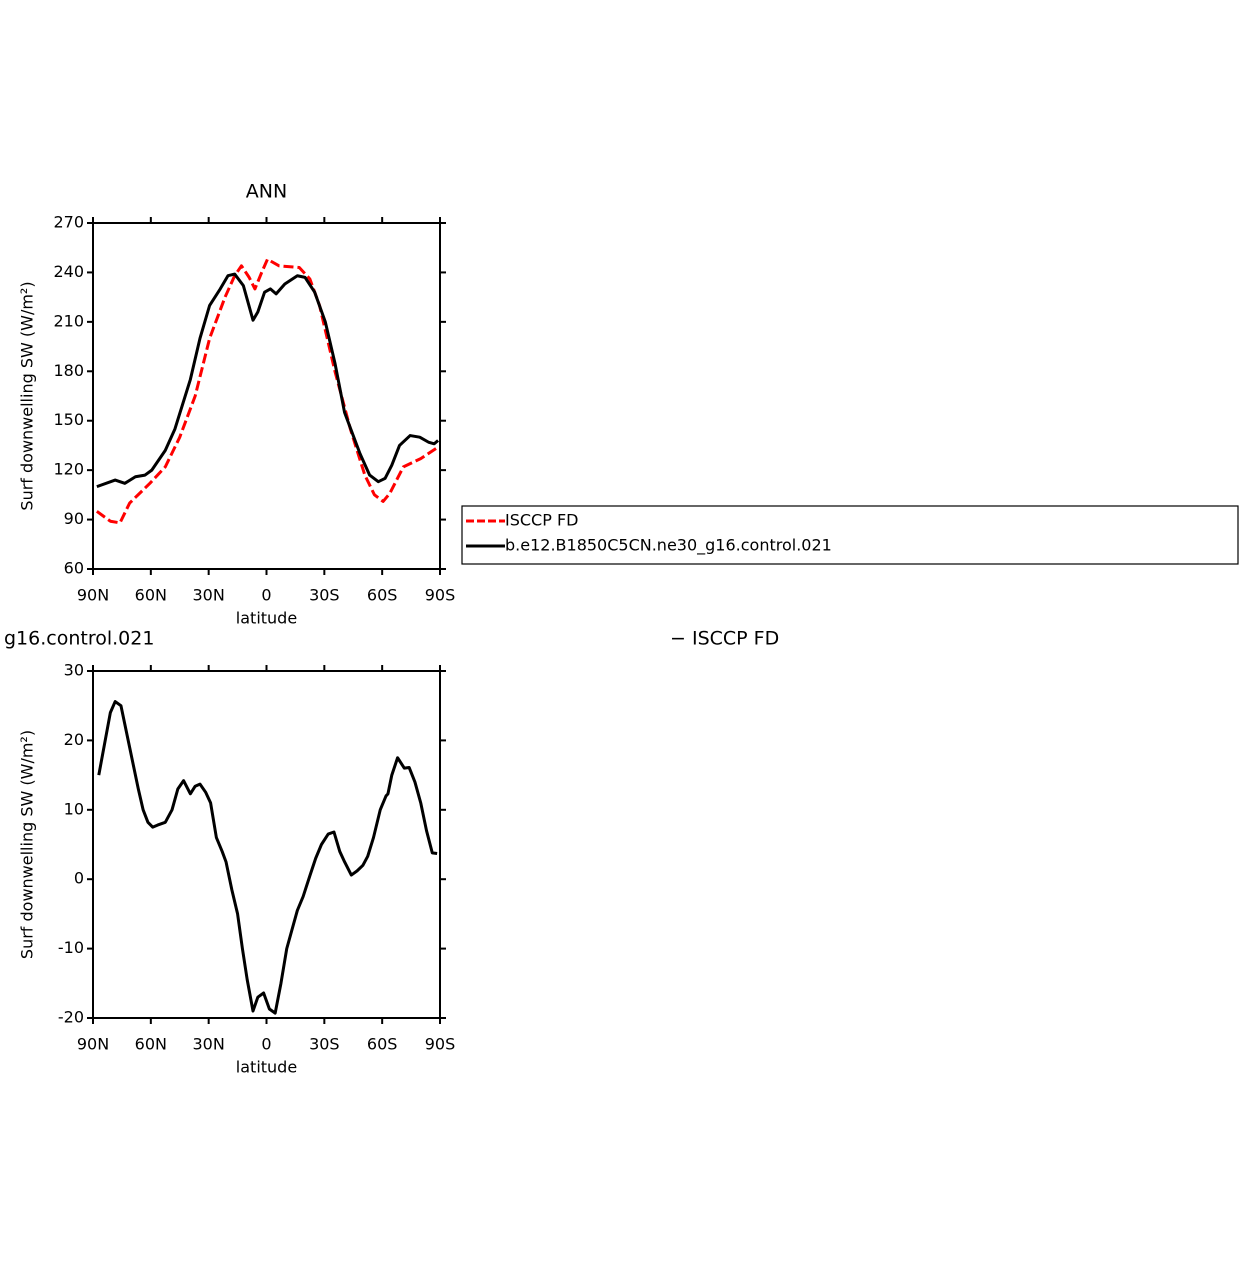 This screenshot has width=1256, height=1262. Describe the element at coordinates (74, 739) in the screenshot. I see `y-tick-label: 20` at that location.